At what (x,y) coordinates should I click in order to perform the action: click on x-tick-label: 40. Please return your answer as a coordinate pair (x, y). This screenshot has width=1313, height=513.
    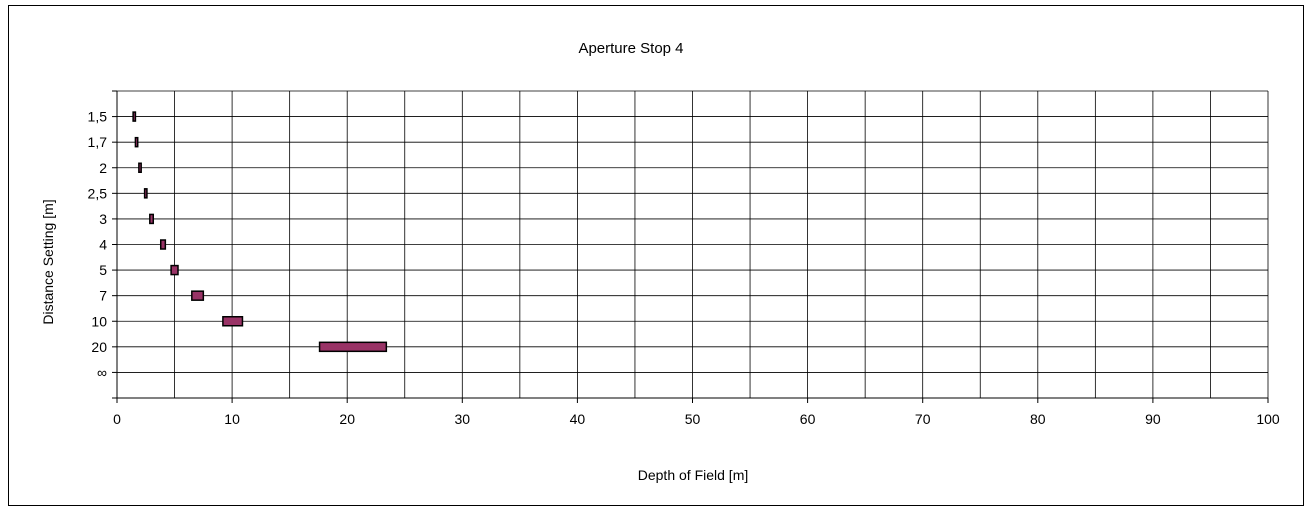
    Looking at the image, I should click on (578, 419).